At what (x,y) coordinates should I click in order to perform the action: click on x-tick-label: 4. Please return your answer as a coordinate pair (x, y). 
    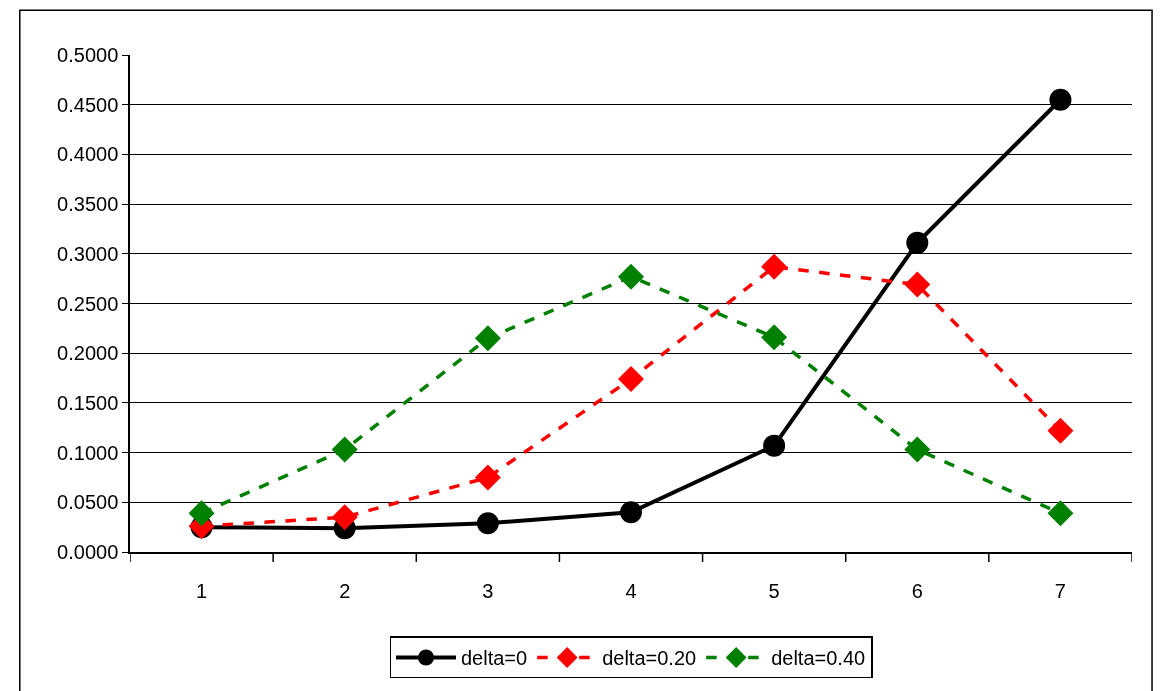
    Looking at the image, I should click on (631, 590).